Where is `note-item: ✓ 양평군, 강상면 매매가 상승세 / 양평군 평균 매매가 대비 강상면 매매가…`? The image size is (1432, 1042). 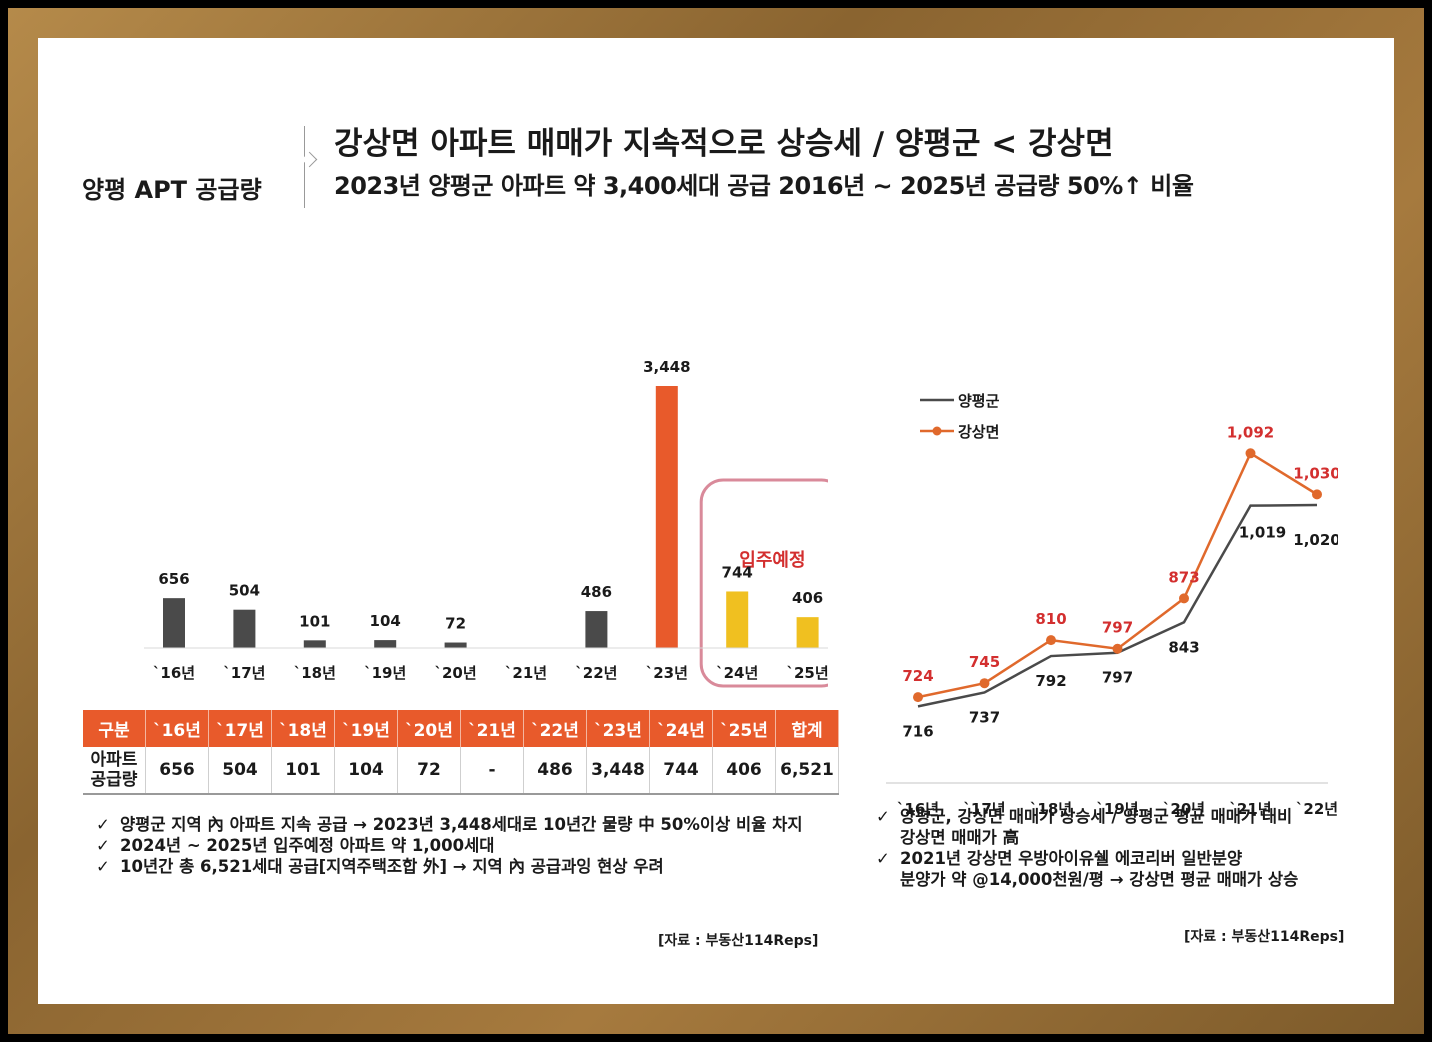 note-item: ✓ 양평군, 강상면 매매가 상승세 / 양평군 평균 매매가 대비 강상면 매매가… is located at coordinates (1084, 827).